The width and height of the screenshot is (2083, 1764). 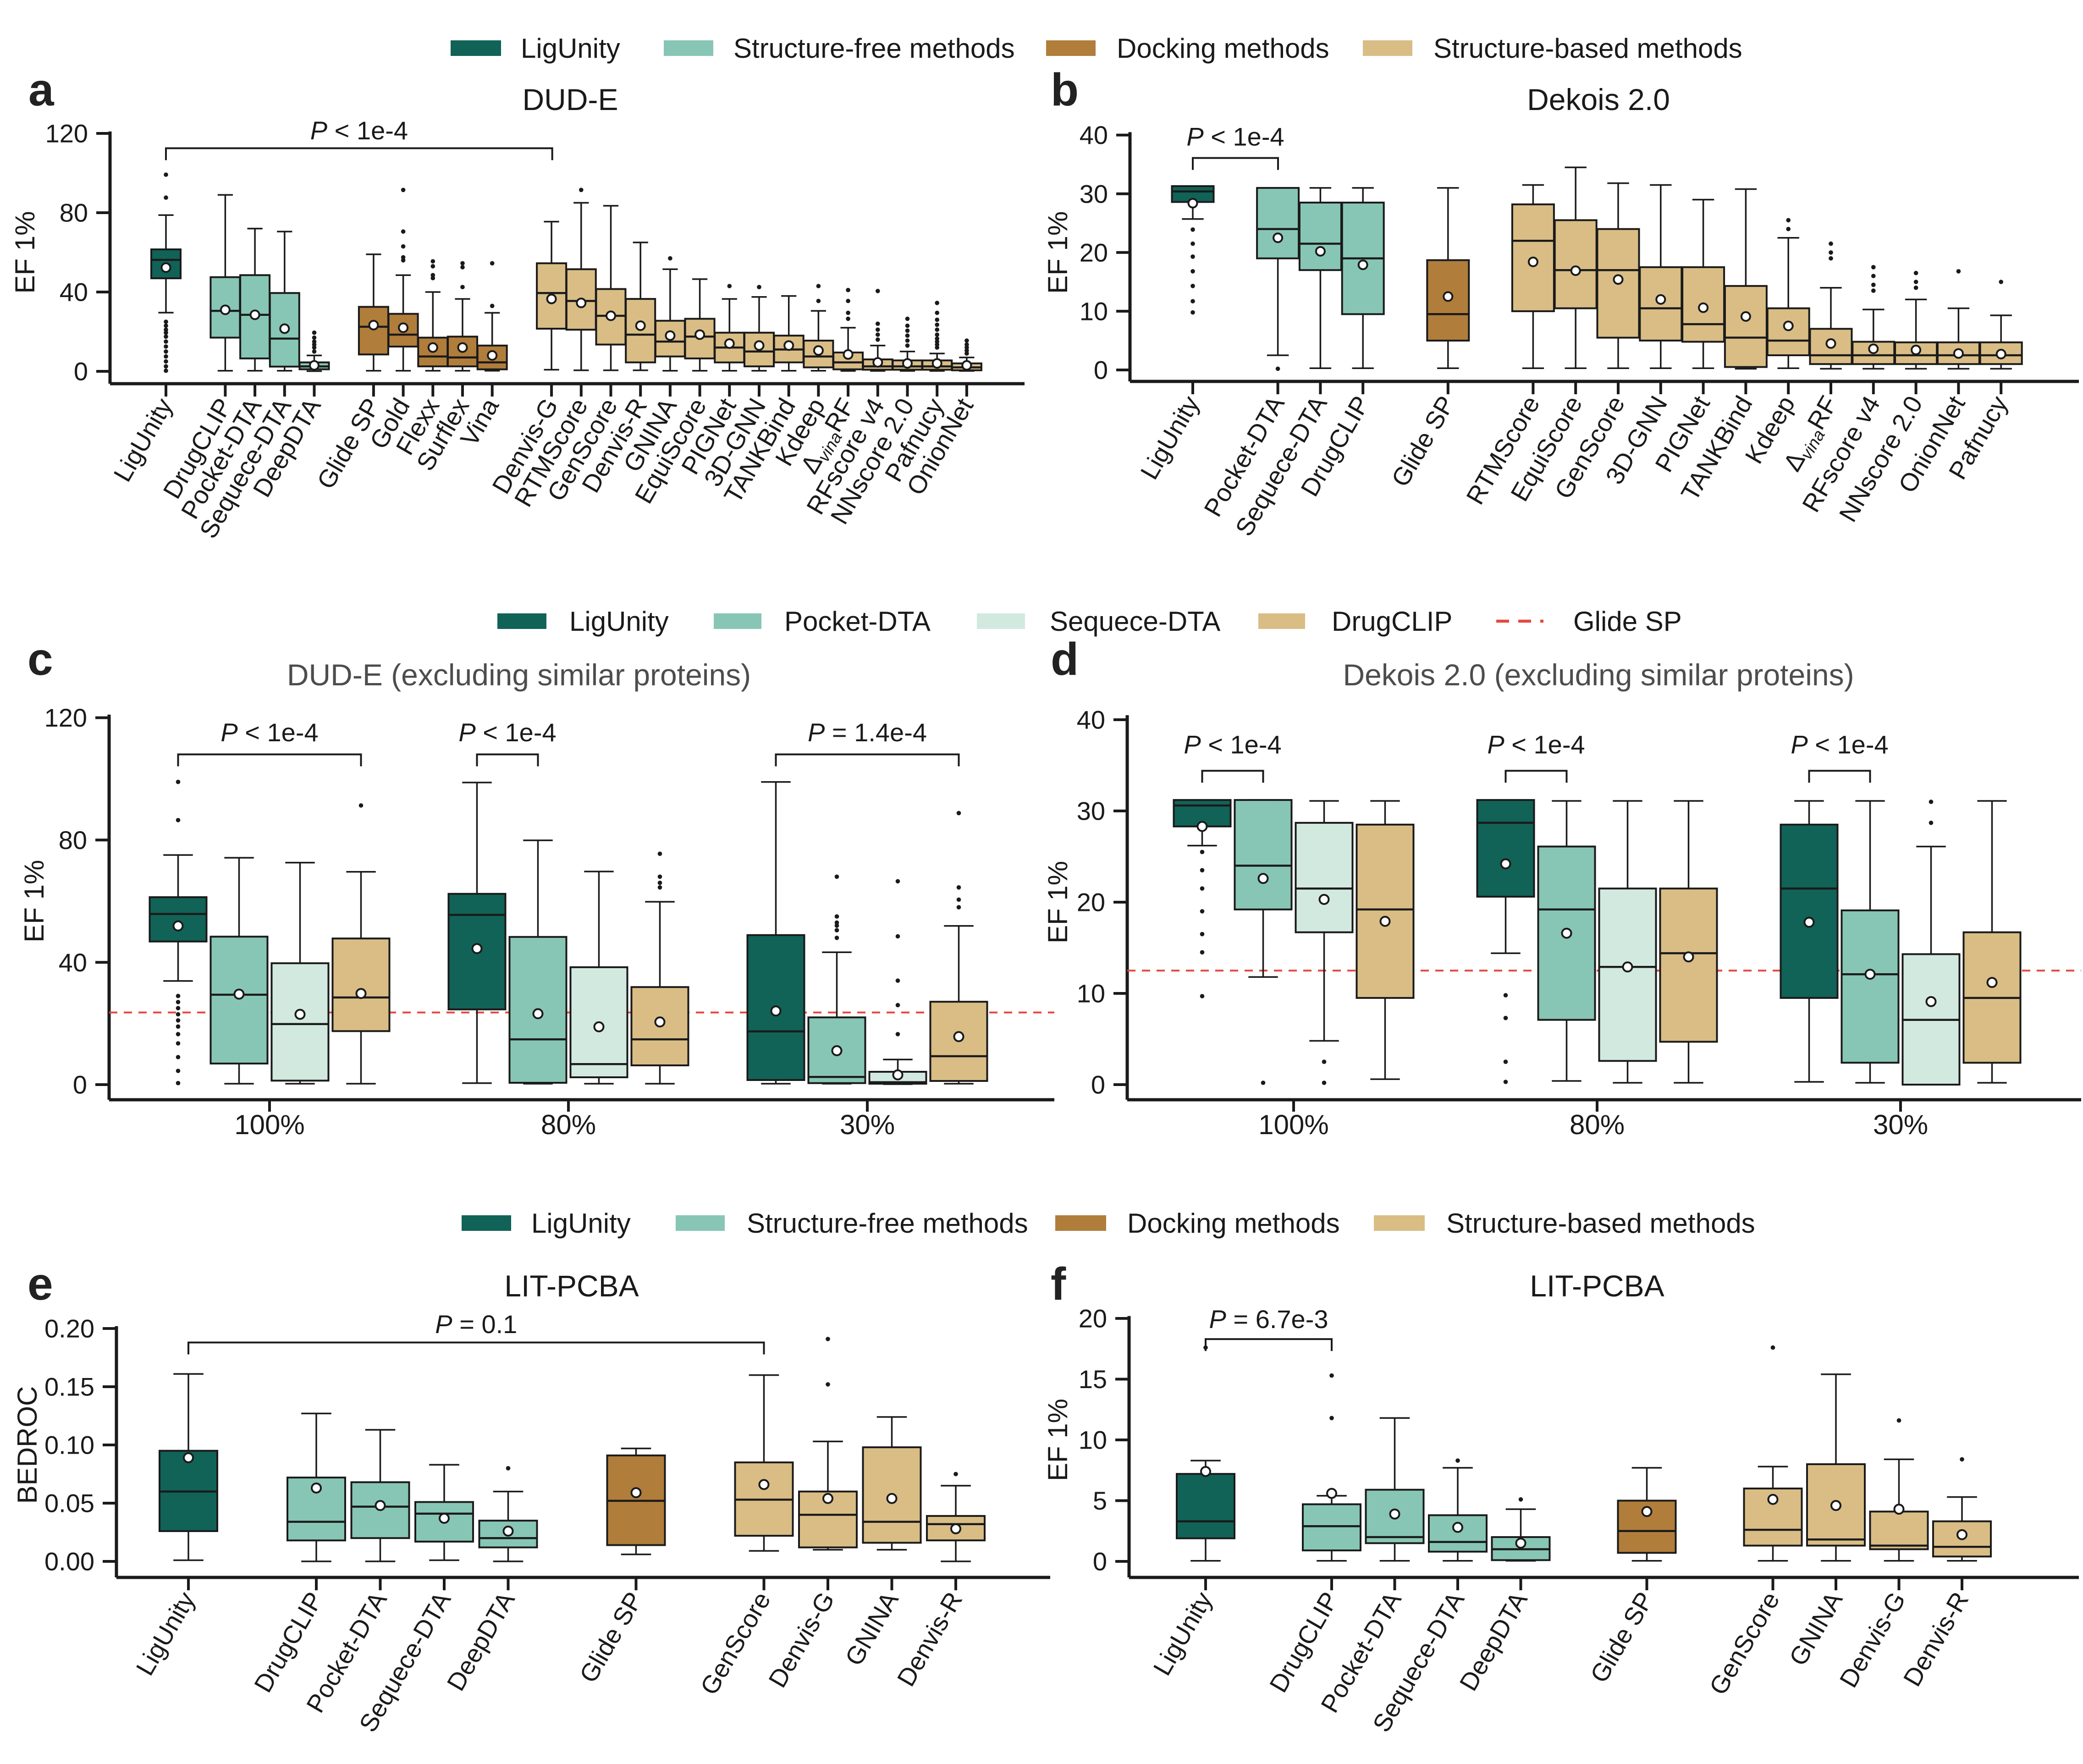 I want to click on svg-text: BEDROC, so click(x=27, y=1445).